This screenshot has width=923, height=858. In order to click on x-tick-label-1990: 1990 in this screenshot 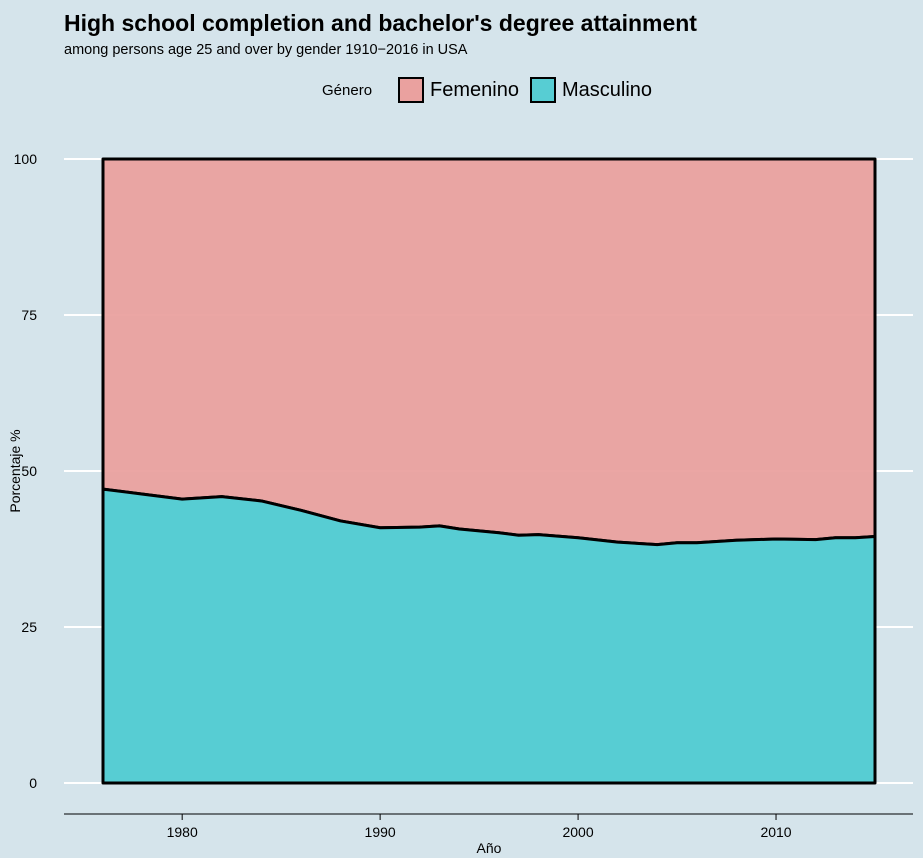, I will do `click(380, 832)`.